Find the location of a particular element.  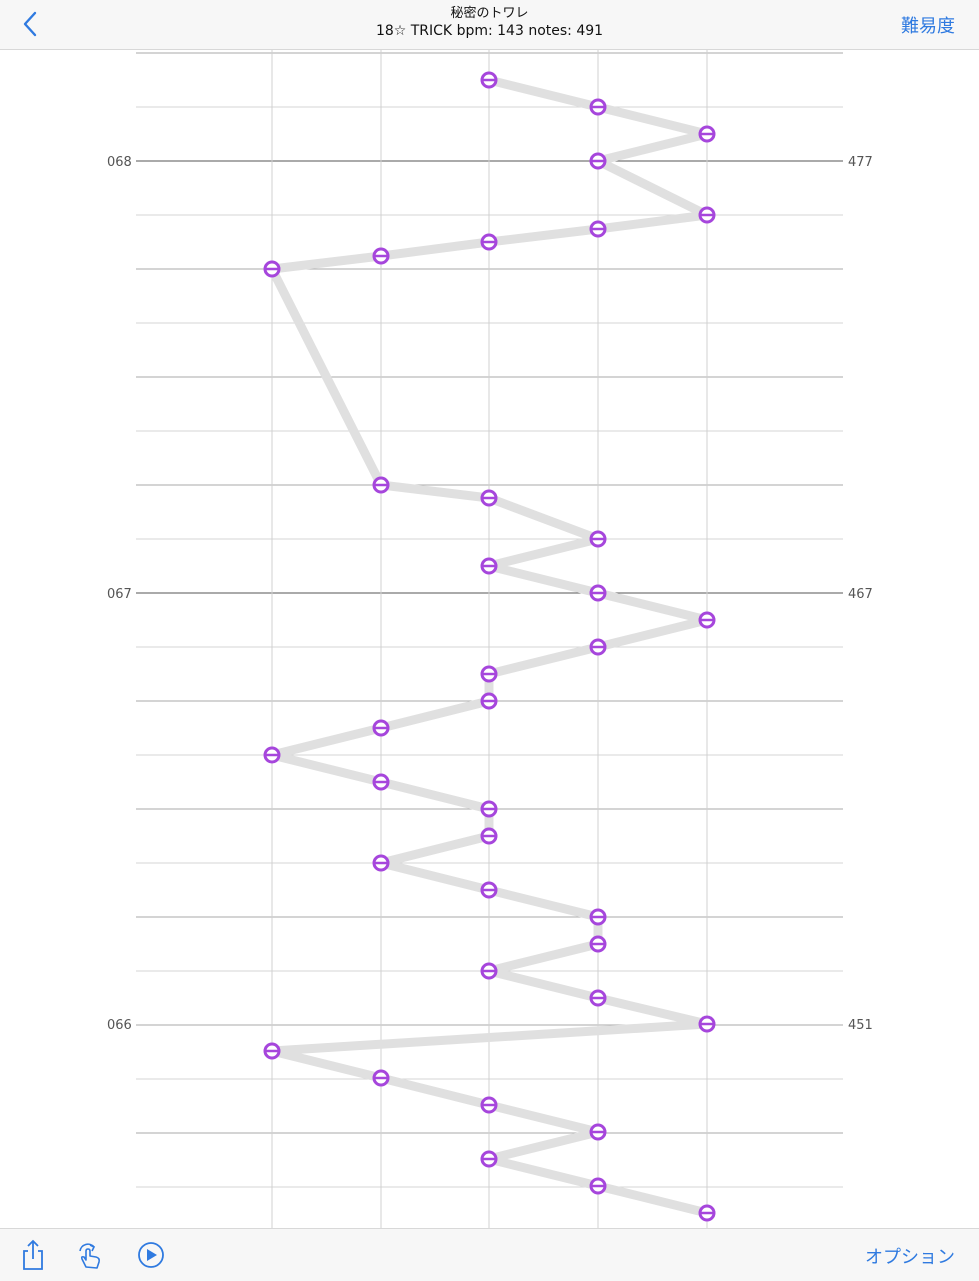

navigation-bar: 秘密のトワレ 18☆ TRICK bpm: 143 notes: 491 難易度 is located at coordinates (489, 25).